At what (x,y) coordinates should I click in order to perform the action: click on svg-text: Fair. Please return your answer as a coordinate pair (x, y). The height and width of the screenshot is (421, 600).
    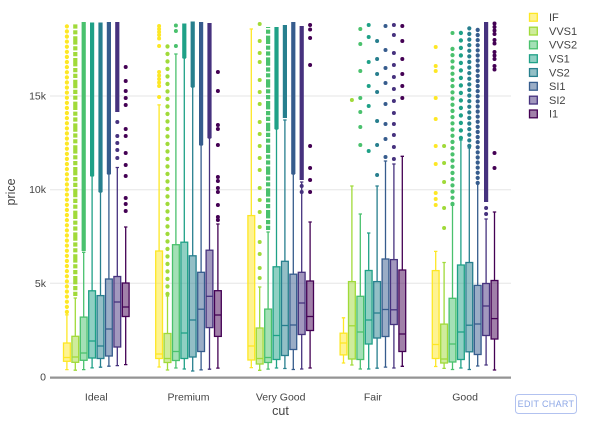
    Looking at the image, I should click on (373, 398).